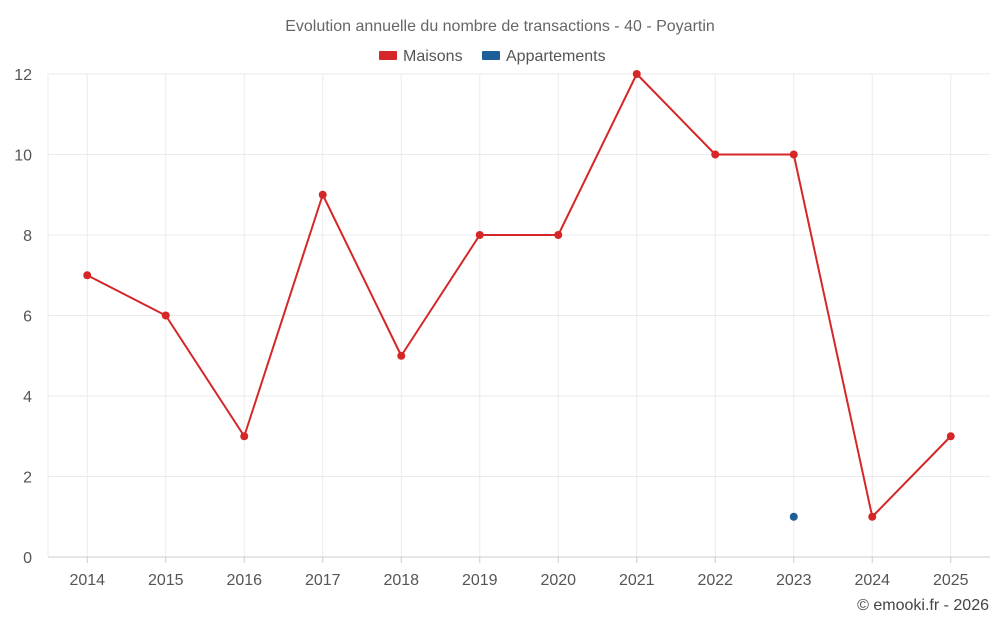 The image size is (1000, 625). I want to click on data-point-maisons-2021, so click(636, 74).